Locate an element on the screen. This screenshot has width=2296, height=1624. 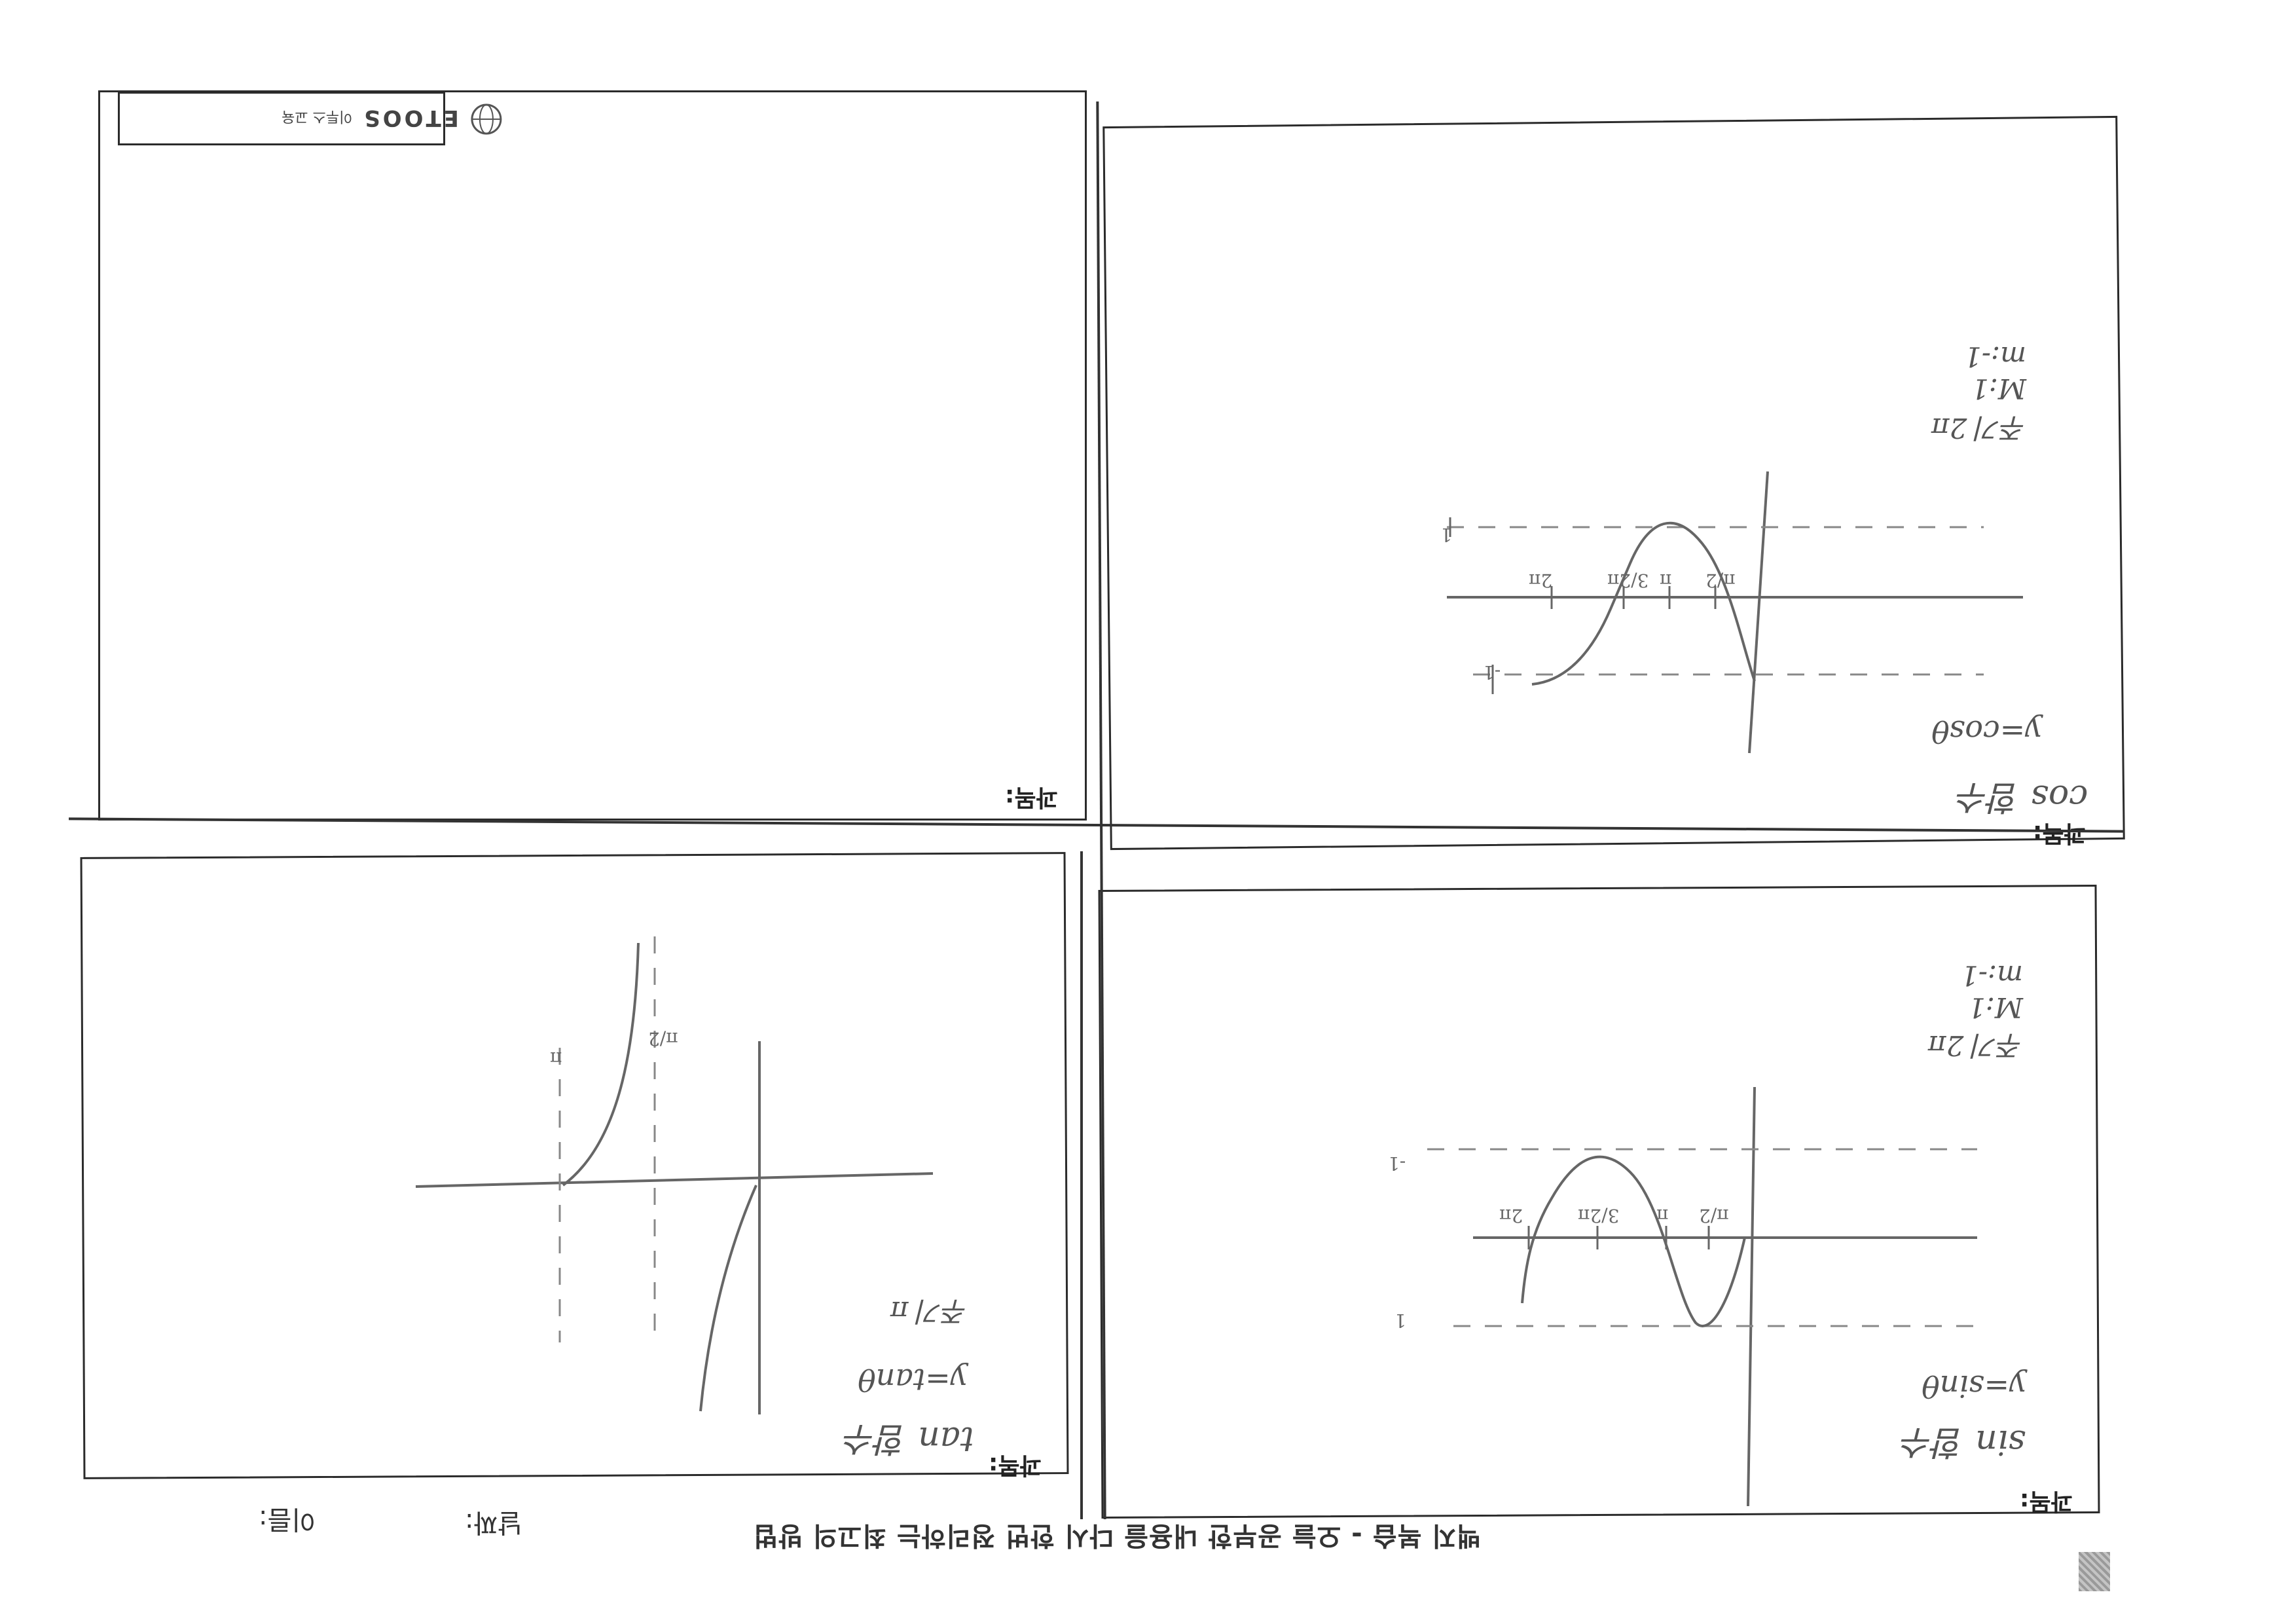
etoos-logo: ETOOS 이투스 교육 is located at coordinates (393, 118).